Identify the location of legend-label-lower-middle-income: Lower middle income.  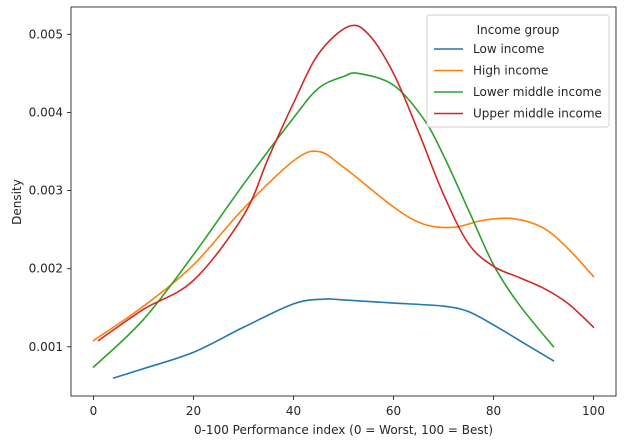
(537, 92).